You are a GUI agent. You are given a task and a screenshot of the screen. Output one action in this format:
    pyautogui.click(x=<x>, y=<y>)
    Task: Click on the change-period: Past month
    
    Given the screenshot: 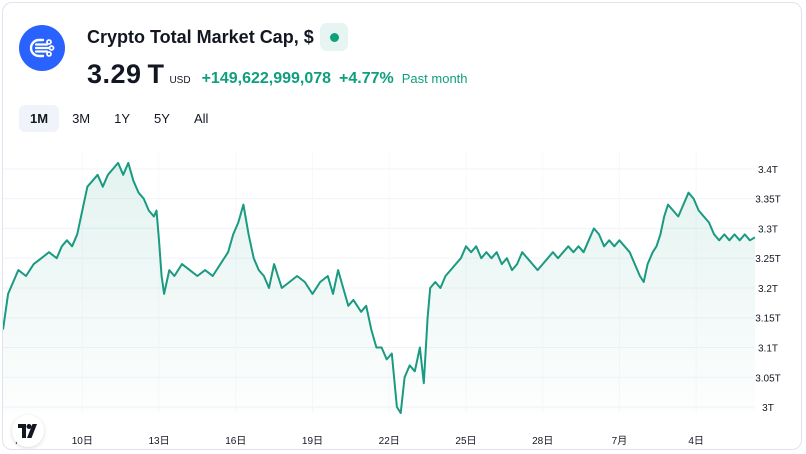 What is the action you would take?
    pyautogui.click(x=434, y=78)
    